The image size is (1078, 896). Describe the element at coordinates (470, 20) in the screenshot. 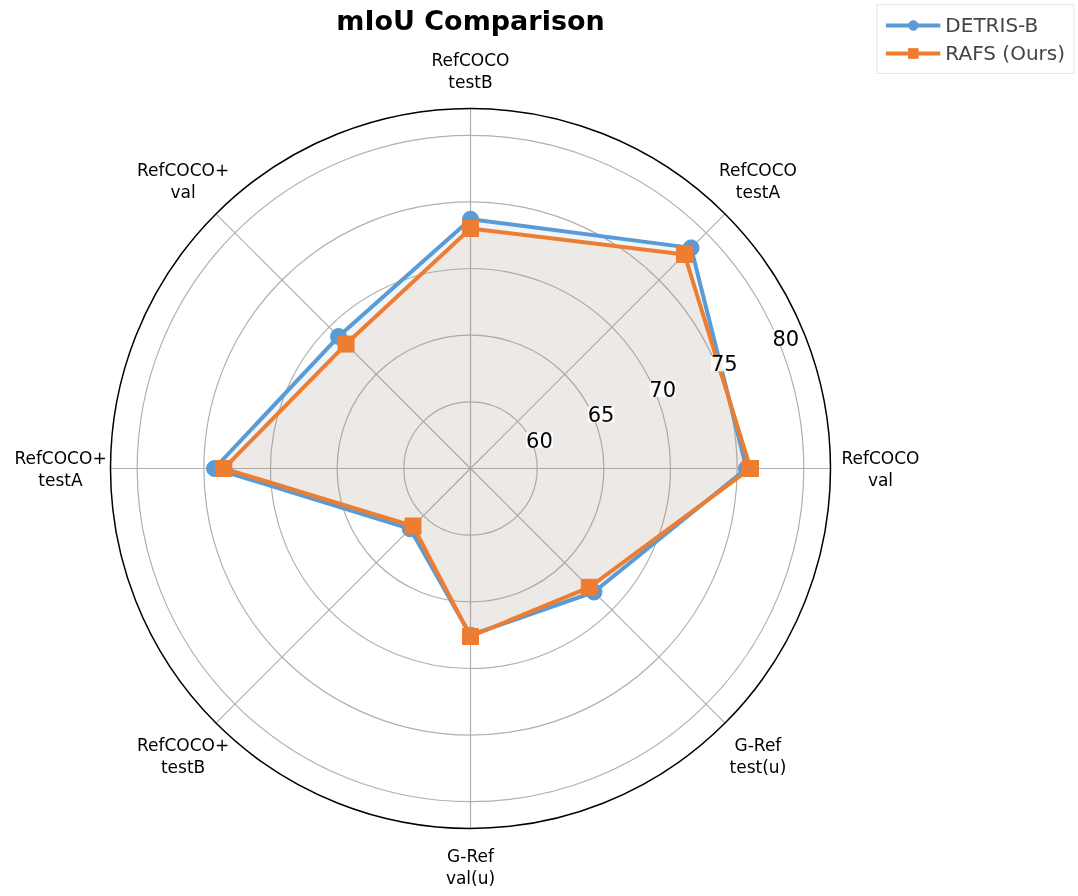

I see `chart-title: mIoU Comparison` at that location.